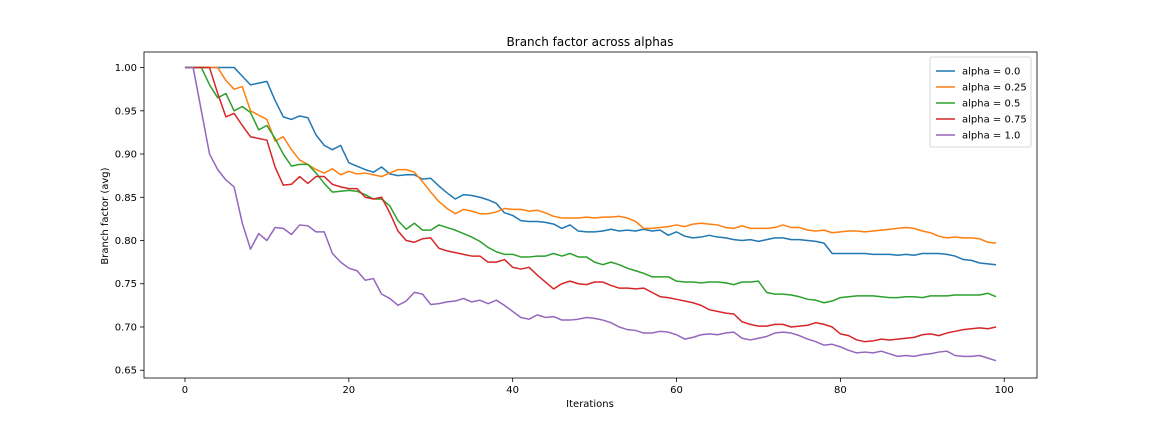 This screenshot has width=1152, height=432. What do you see at coordinates (126, 155) in the screenshot?
I see `y-tick-label: 0.90` at bounding box center [126, 155].